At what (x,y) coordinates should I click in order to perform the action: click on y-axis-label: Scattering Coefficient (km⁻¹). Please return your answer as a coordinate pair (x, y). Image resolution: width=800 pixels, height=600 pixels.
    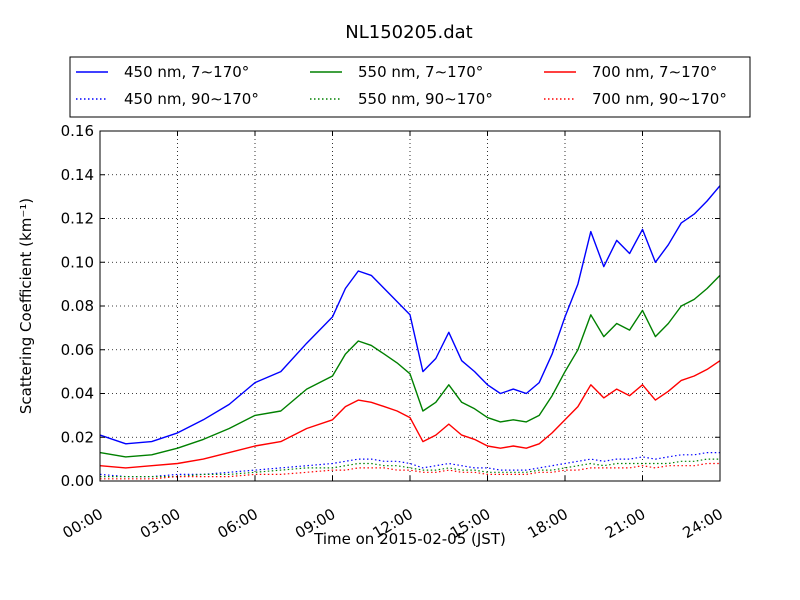
    Looking at the image, I should click on (26, 306).